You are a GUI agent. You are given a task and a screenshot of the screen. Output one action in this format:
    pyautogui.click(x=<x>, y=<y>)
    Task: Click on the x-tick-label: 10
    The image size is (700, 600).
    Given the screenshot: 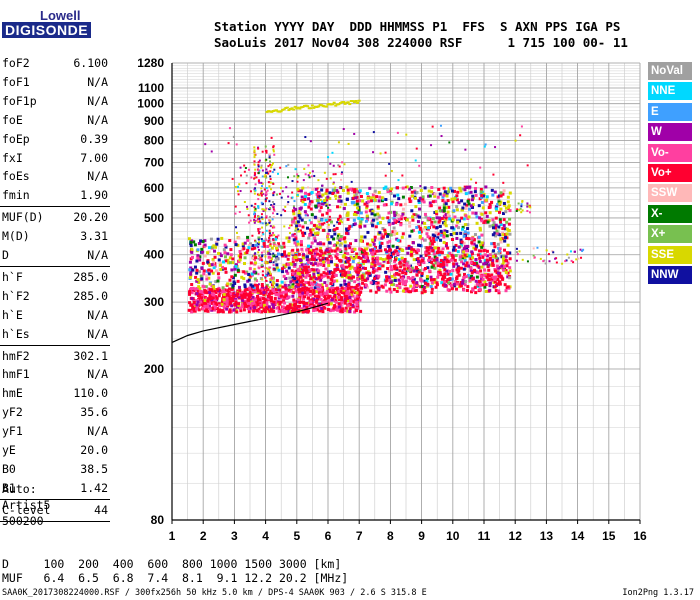 What is the action you would take?
    pyautogui.click(x=453, y=536)
    